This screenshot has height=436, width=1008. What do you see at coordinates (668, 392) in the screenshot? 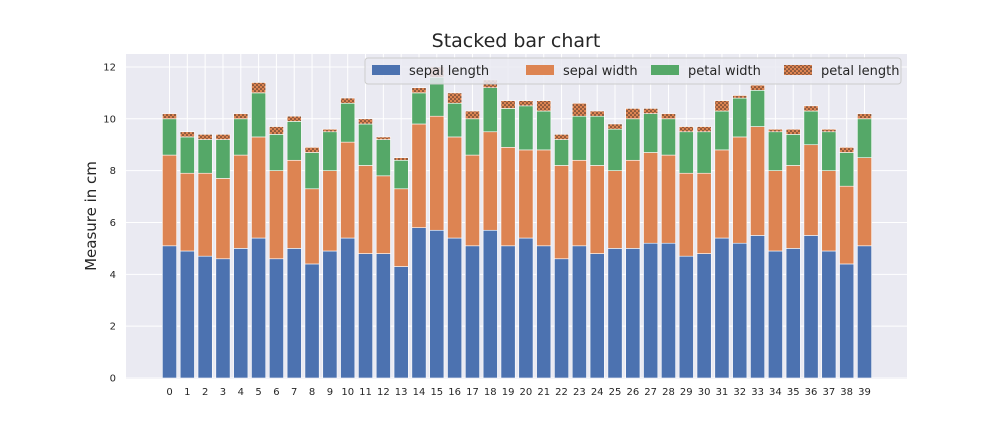
I see `x-tick-label: 28` at bounding box center [668, 392].